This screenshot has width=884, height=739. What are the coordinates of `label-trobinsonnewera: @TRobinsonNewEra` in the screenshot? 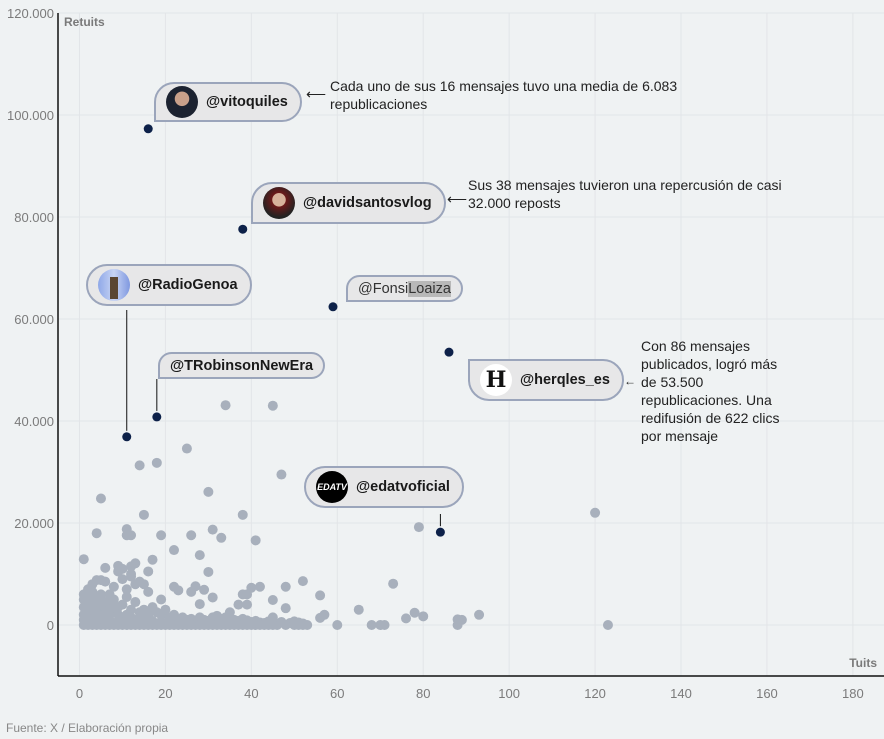 It's located at (242, 365).